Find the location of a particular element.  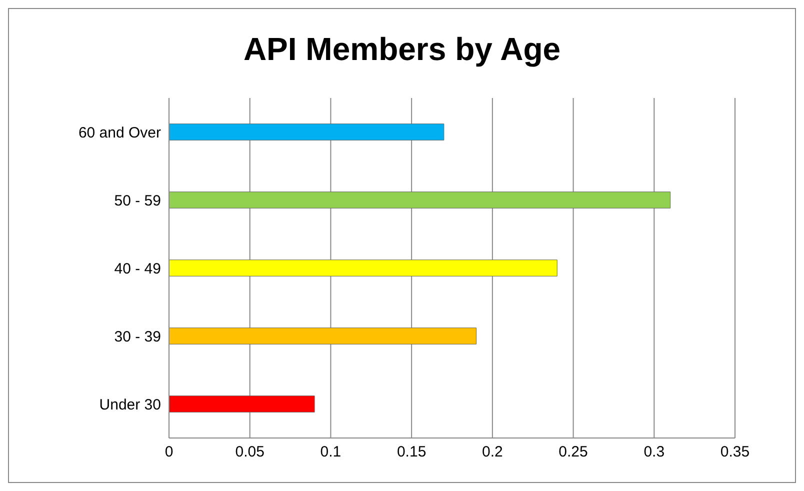

x-tick-label: 0.1 is located at coordinates (331, 452).